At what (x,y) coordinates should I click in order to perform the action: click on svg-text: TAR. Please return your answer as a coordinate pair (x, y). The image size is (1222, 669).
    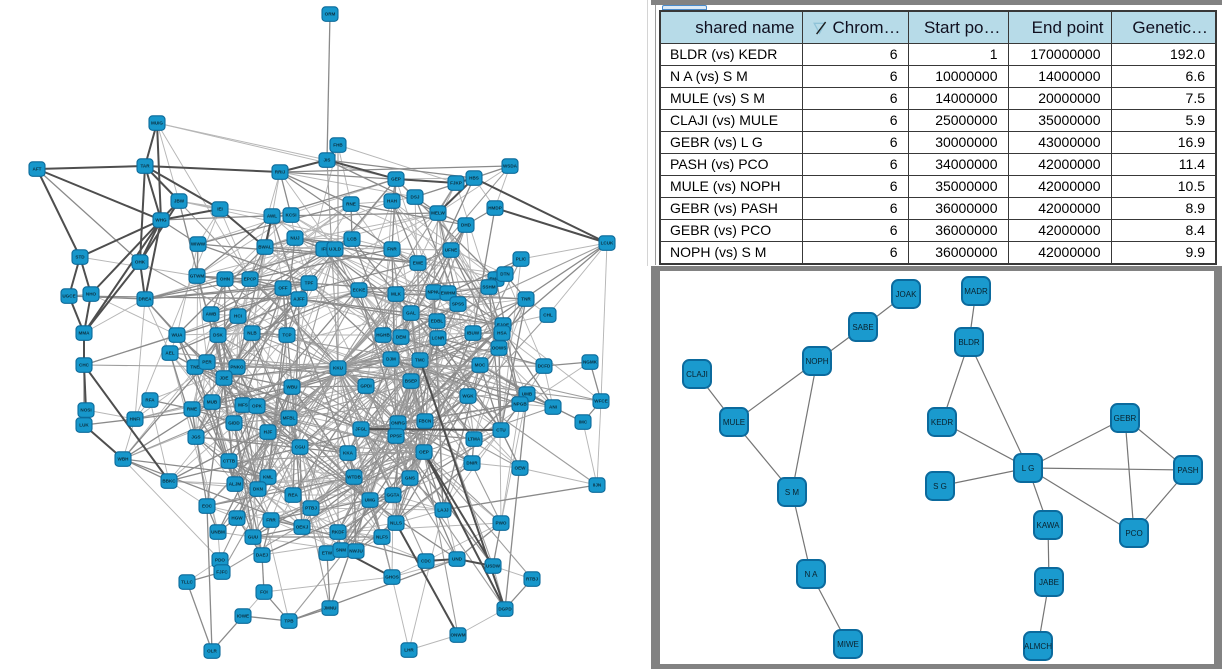
    Looking at the image, I should click on (145, 166).